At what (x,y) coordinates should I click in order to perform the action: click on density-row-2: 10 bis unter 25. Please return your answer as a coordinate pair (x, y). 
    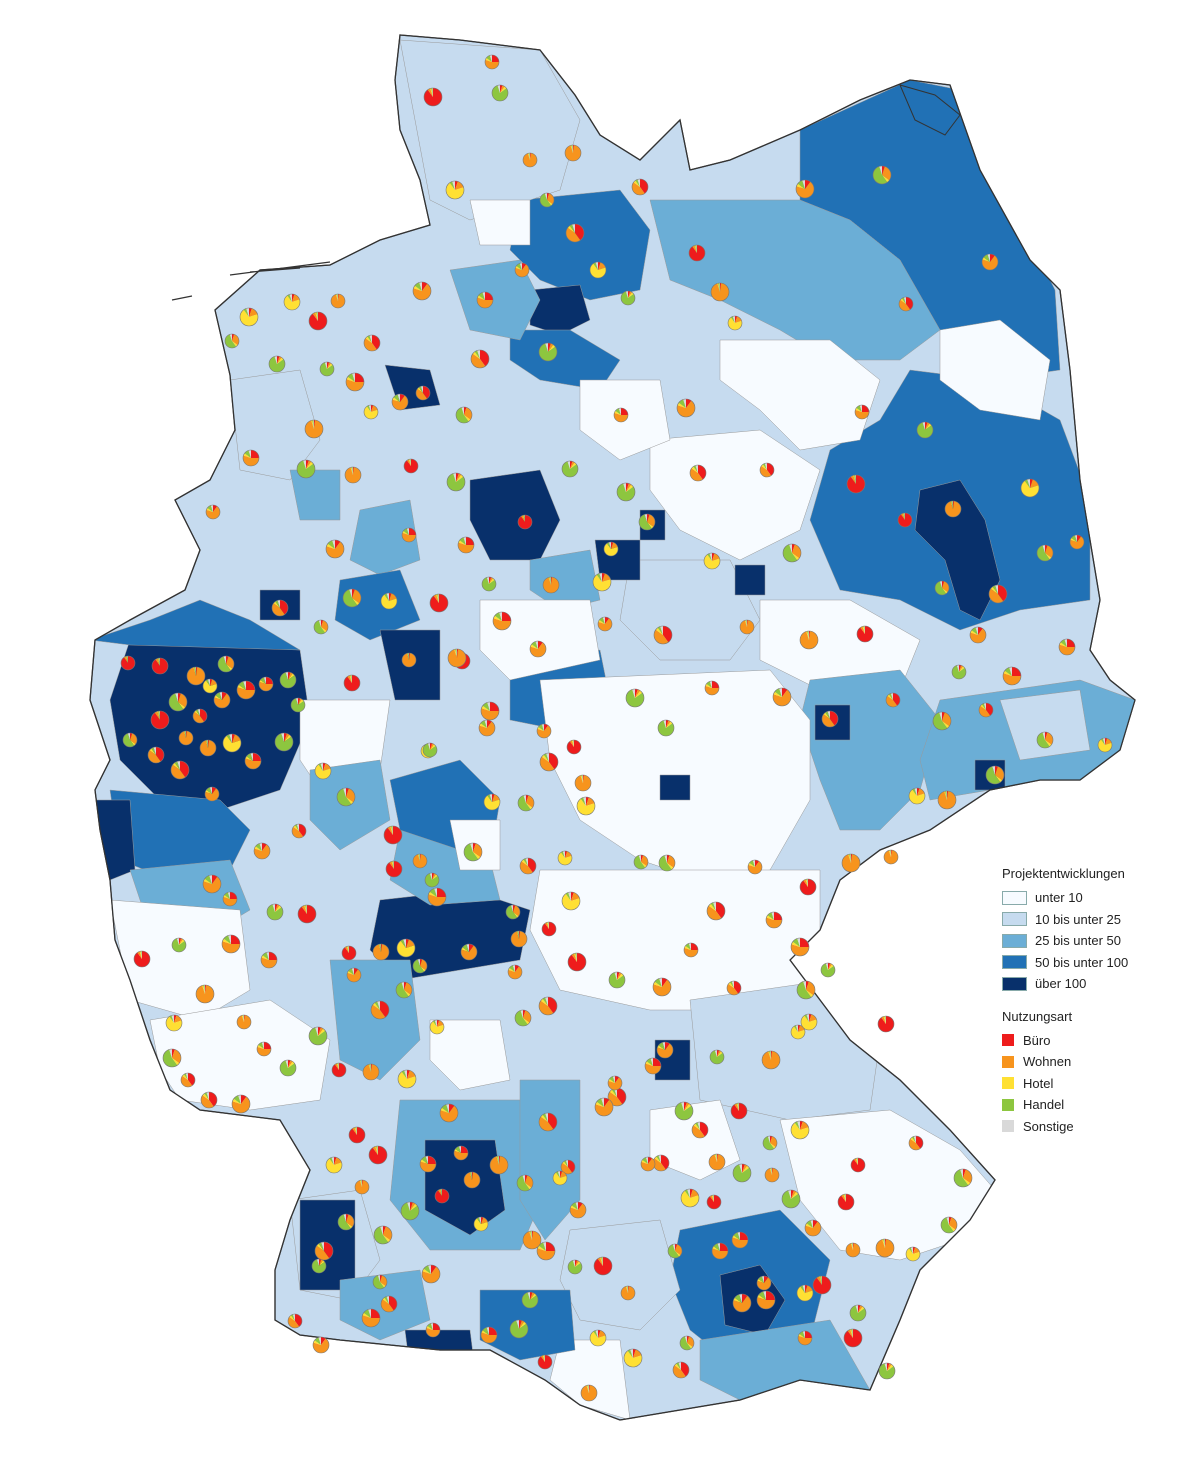
    Looking at the image, I should click on (1097, 920).